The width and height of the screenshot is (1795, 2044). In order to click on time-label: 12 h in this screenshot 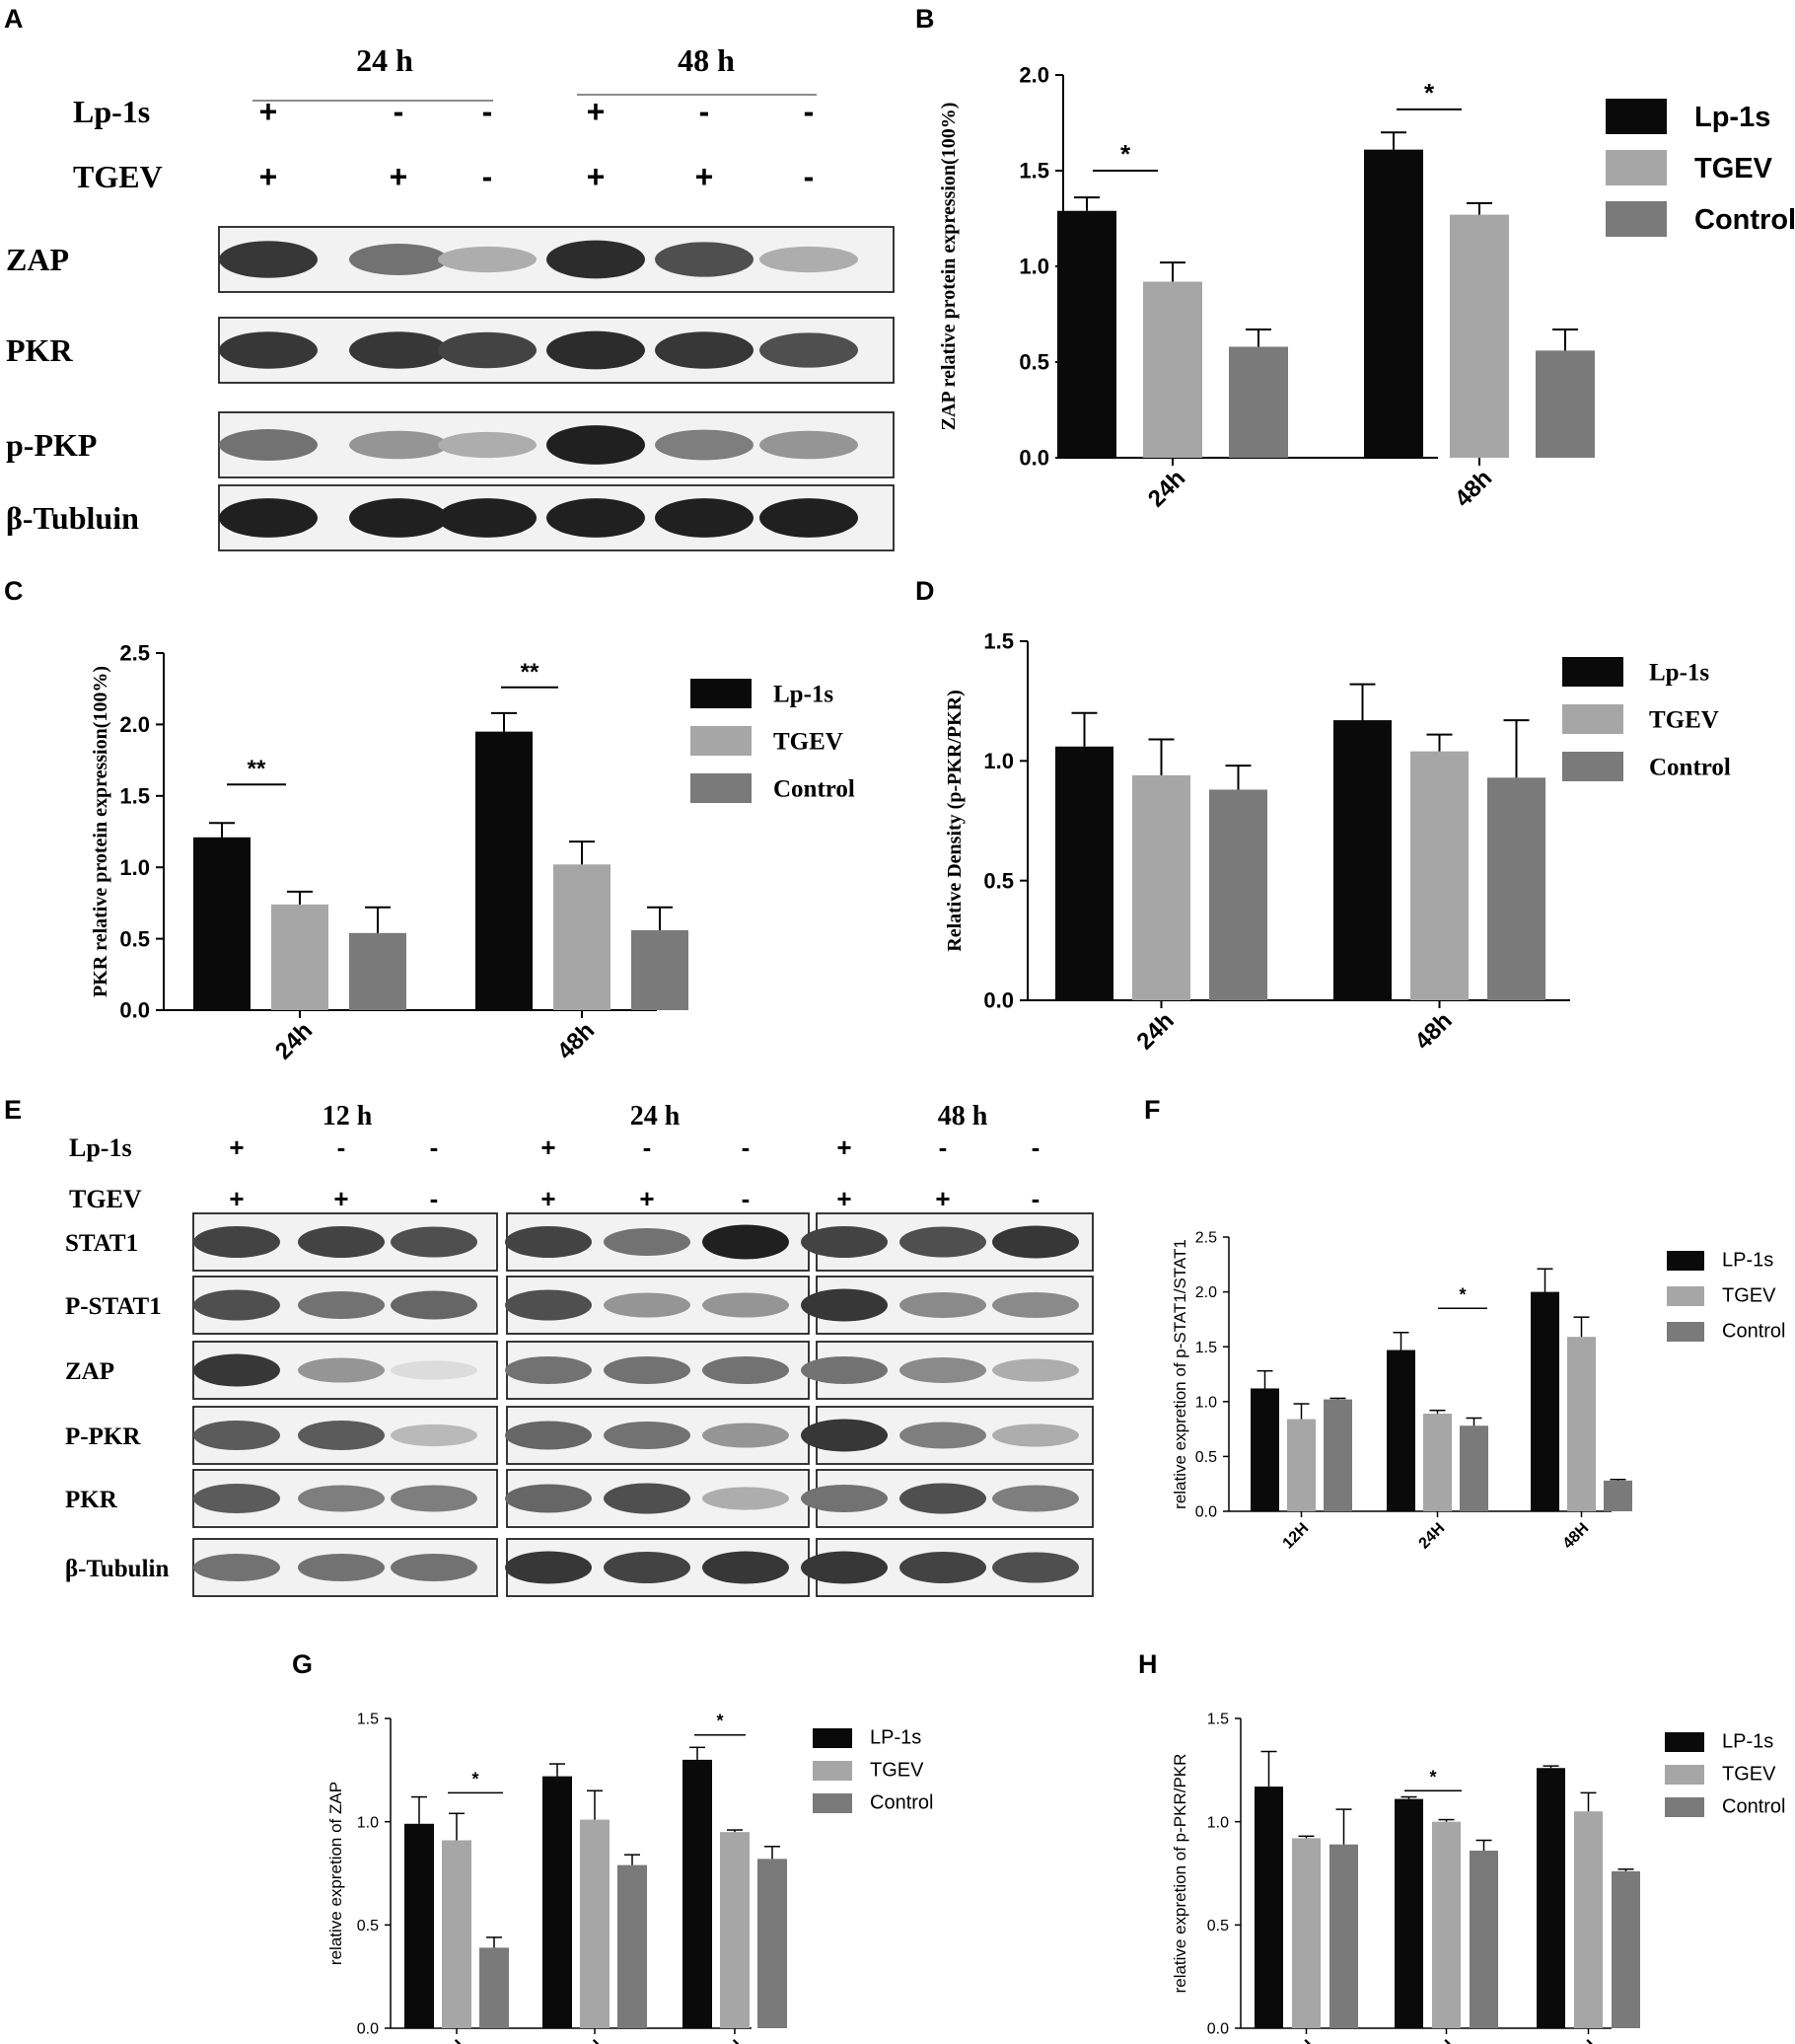, I will do `click(348, 1116)`.